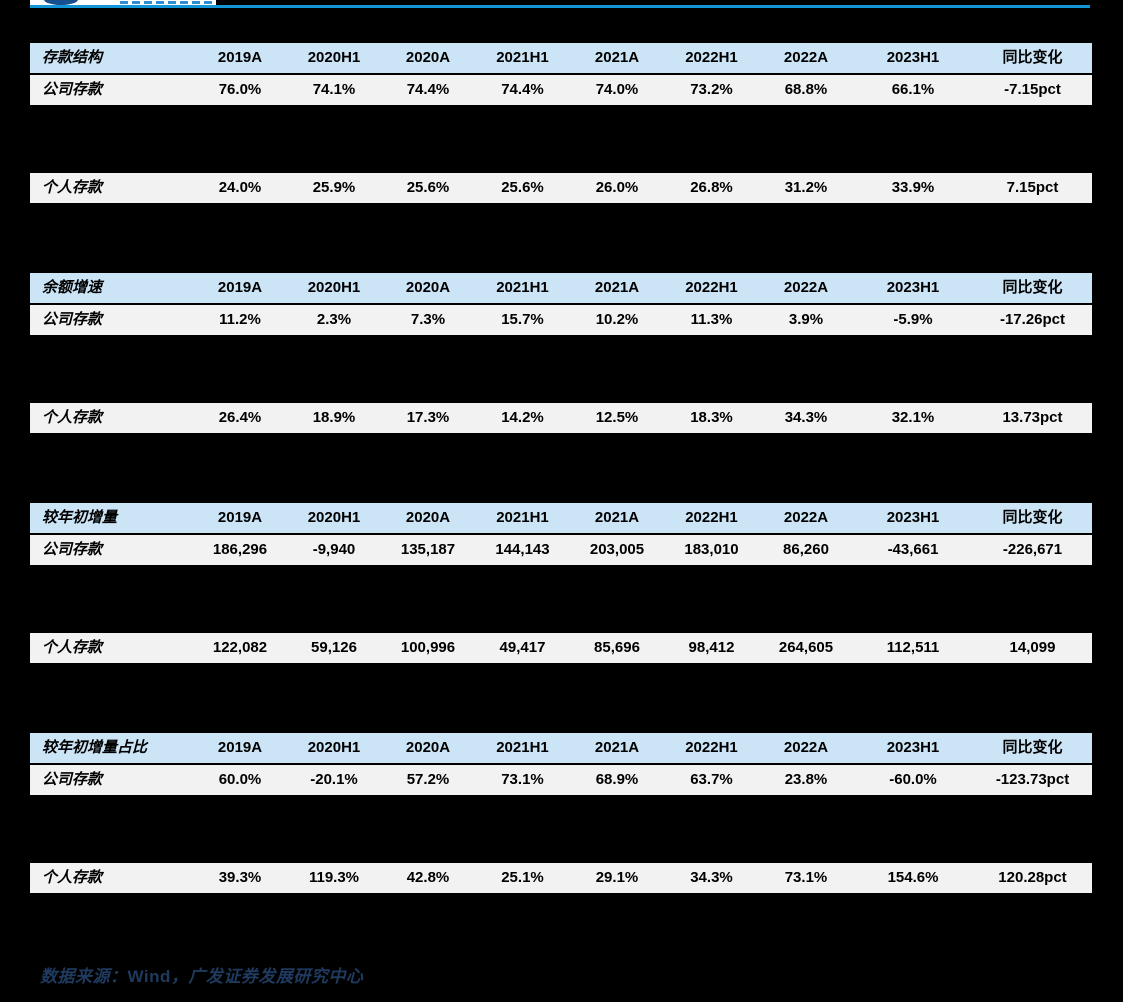  I want to click on cell-value: -9,940, so click(334, 549).